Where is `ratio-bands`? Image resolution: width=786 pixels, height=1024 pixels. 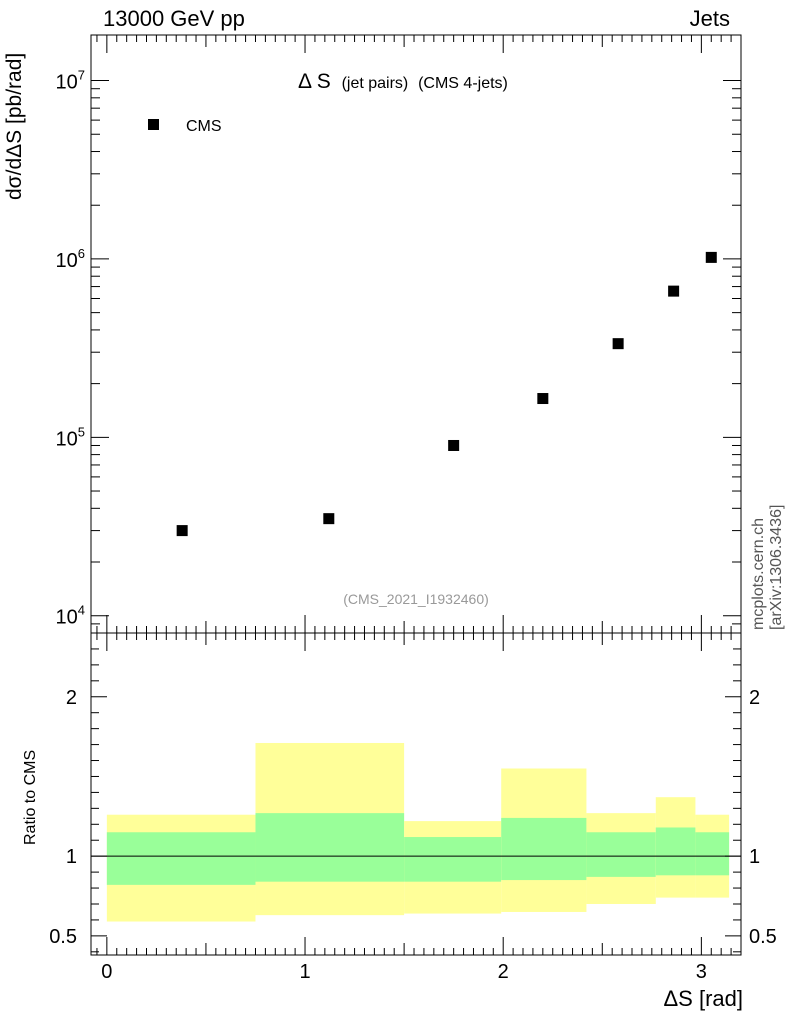 ratio-bands is located at coordinates (418, 832).